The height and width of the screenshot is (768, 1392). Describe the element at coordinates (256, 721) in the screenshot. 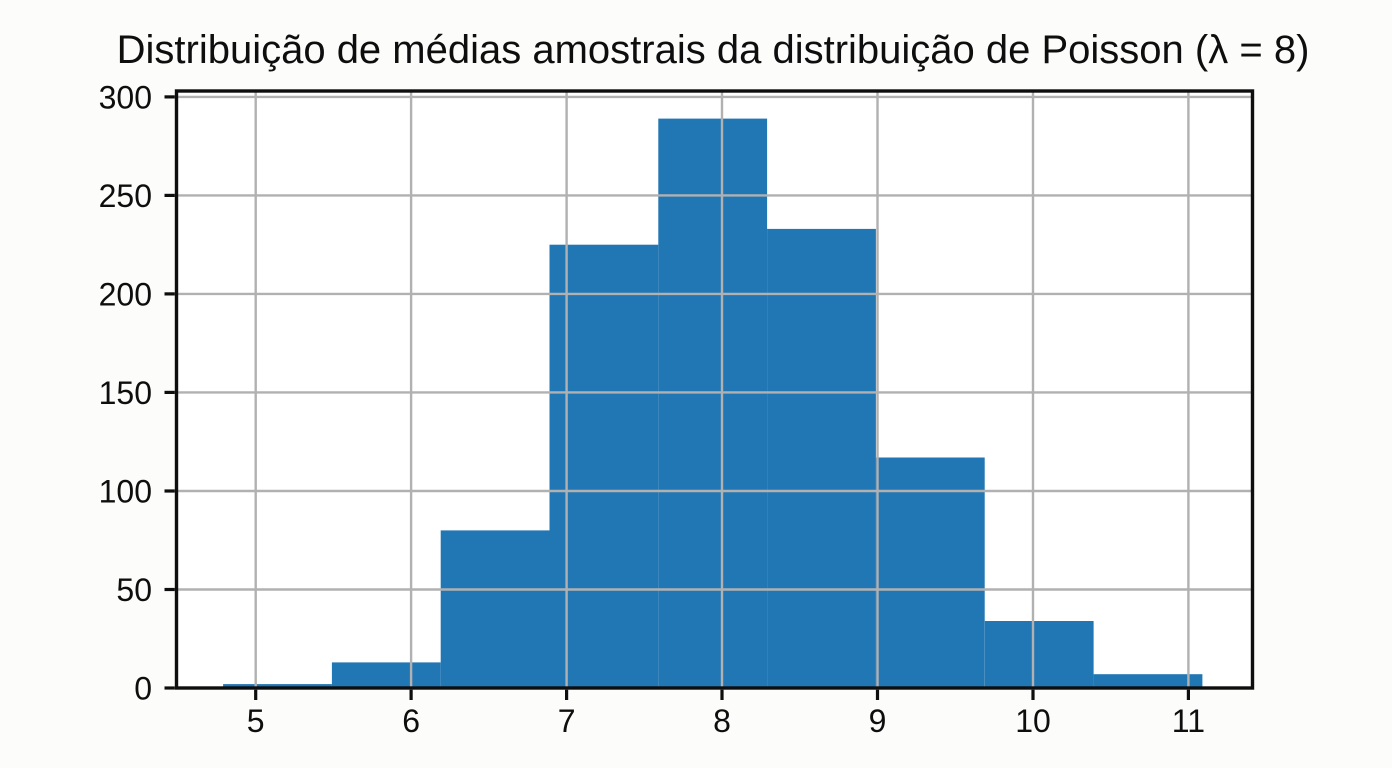

I see `svg-text: 5` at that location.